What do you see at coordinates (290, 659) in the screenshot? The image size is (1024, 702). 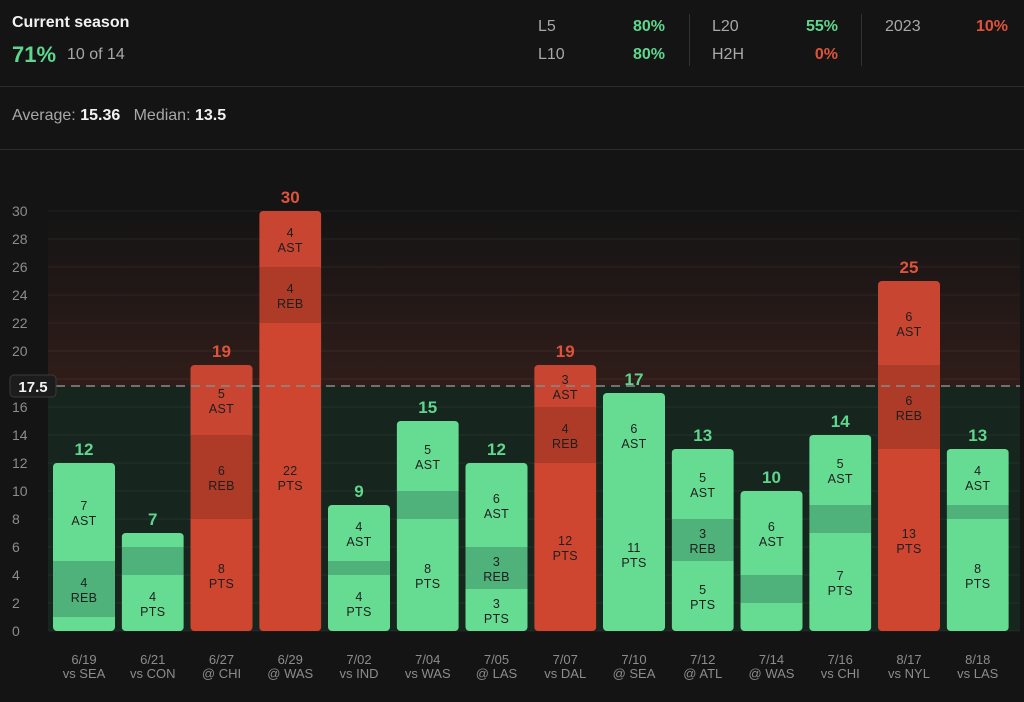 I see `x-tick-date: 6/29` at bounding box center [290, 659].